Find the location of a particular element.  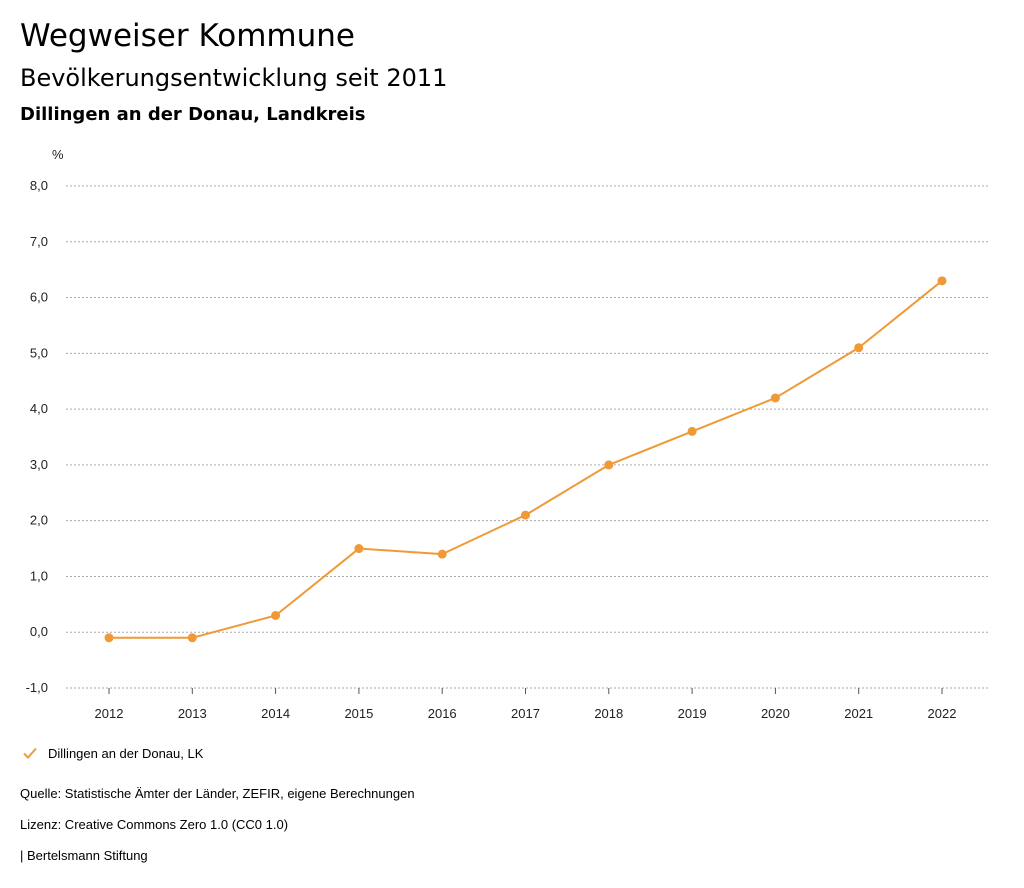

x-tick-label: 2012 is located at coordinates (109, 713).